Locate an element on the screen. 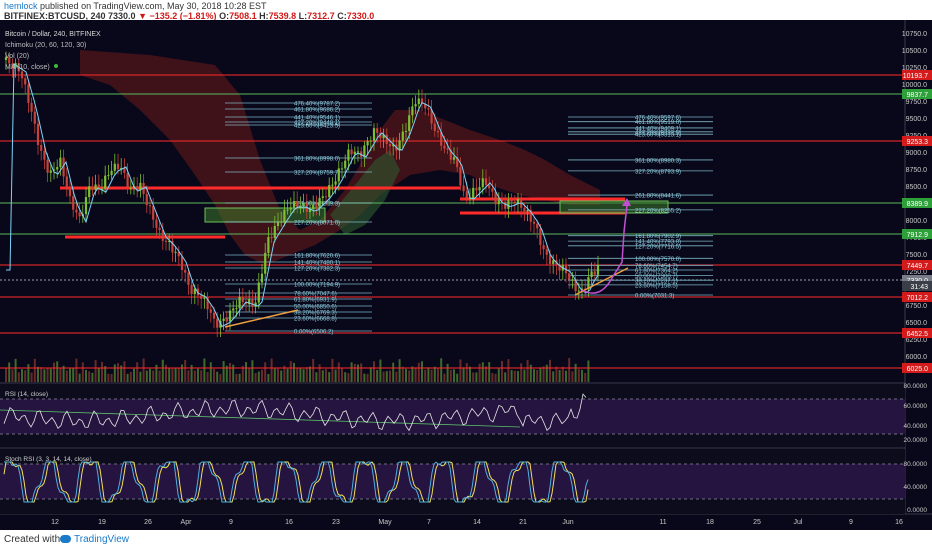 The width and height of the screenshot is (932, 550). time-tick: 21 is located at coordinates (523, 522).